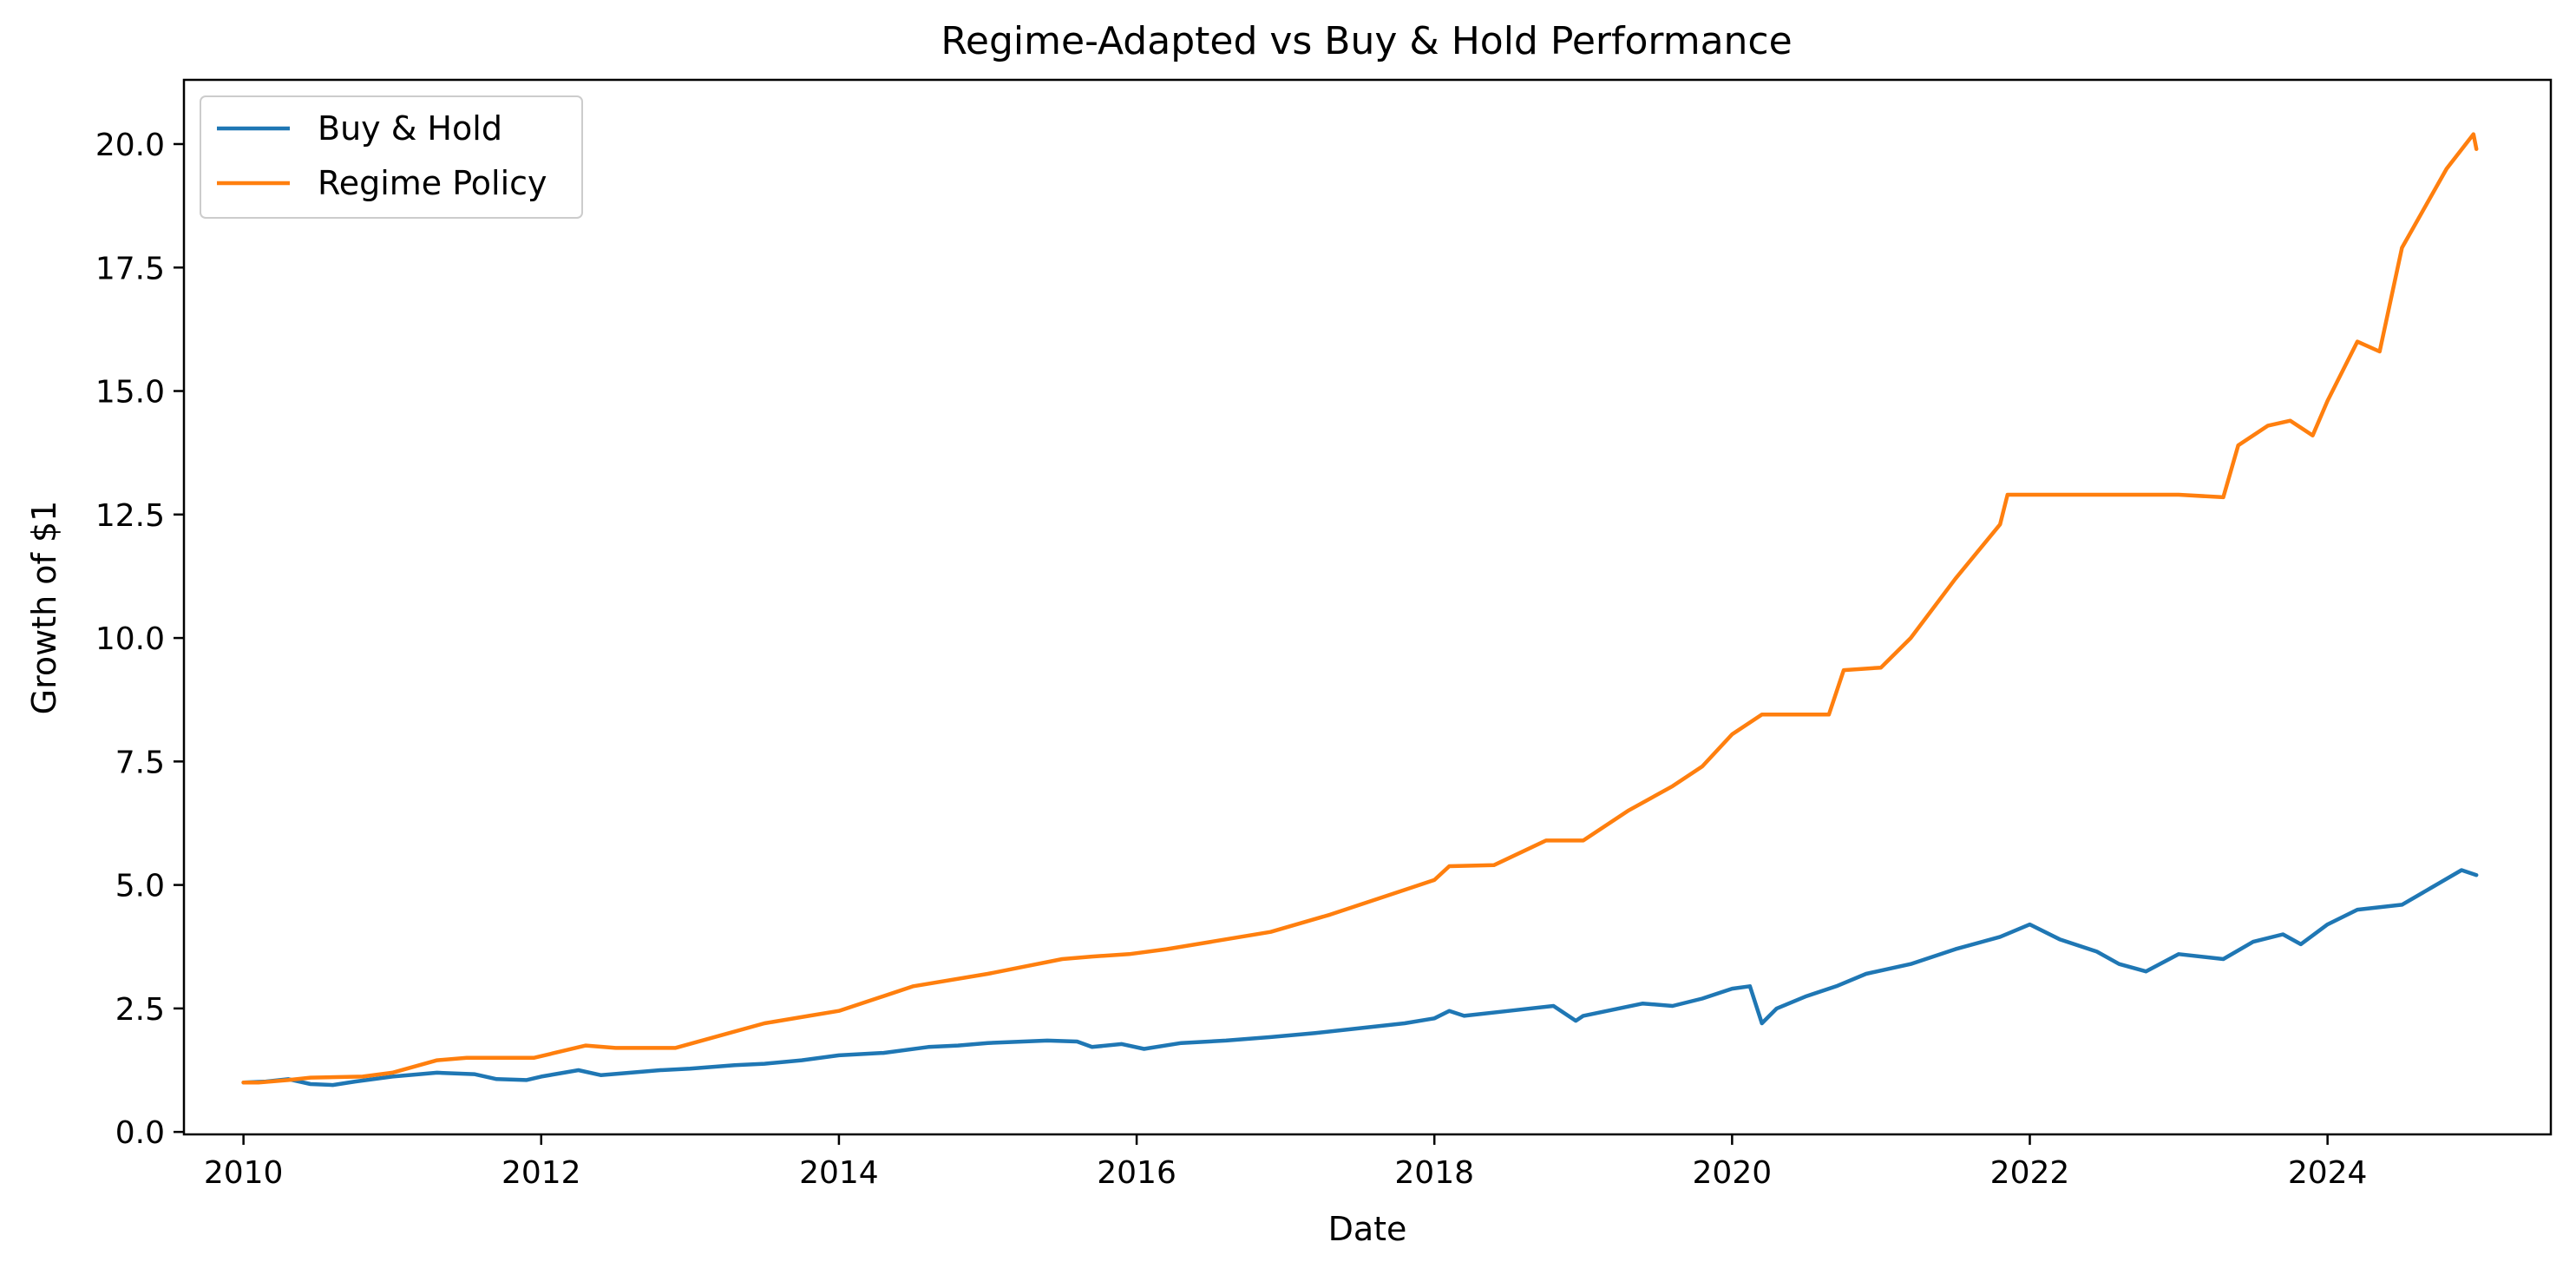  Describe the element at coordinates (839, 1173) in the screenshot. I see `x-tick-label: 2014` at that location.